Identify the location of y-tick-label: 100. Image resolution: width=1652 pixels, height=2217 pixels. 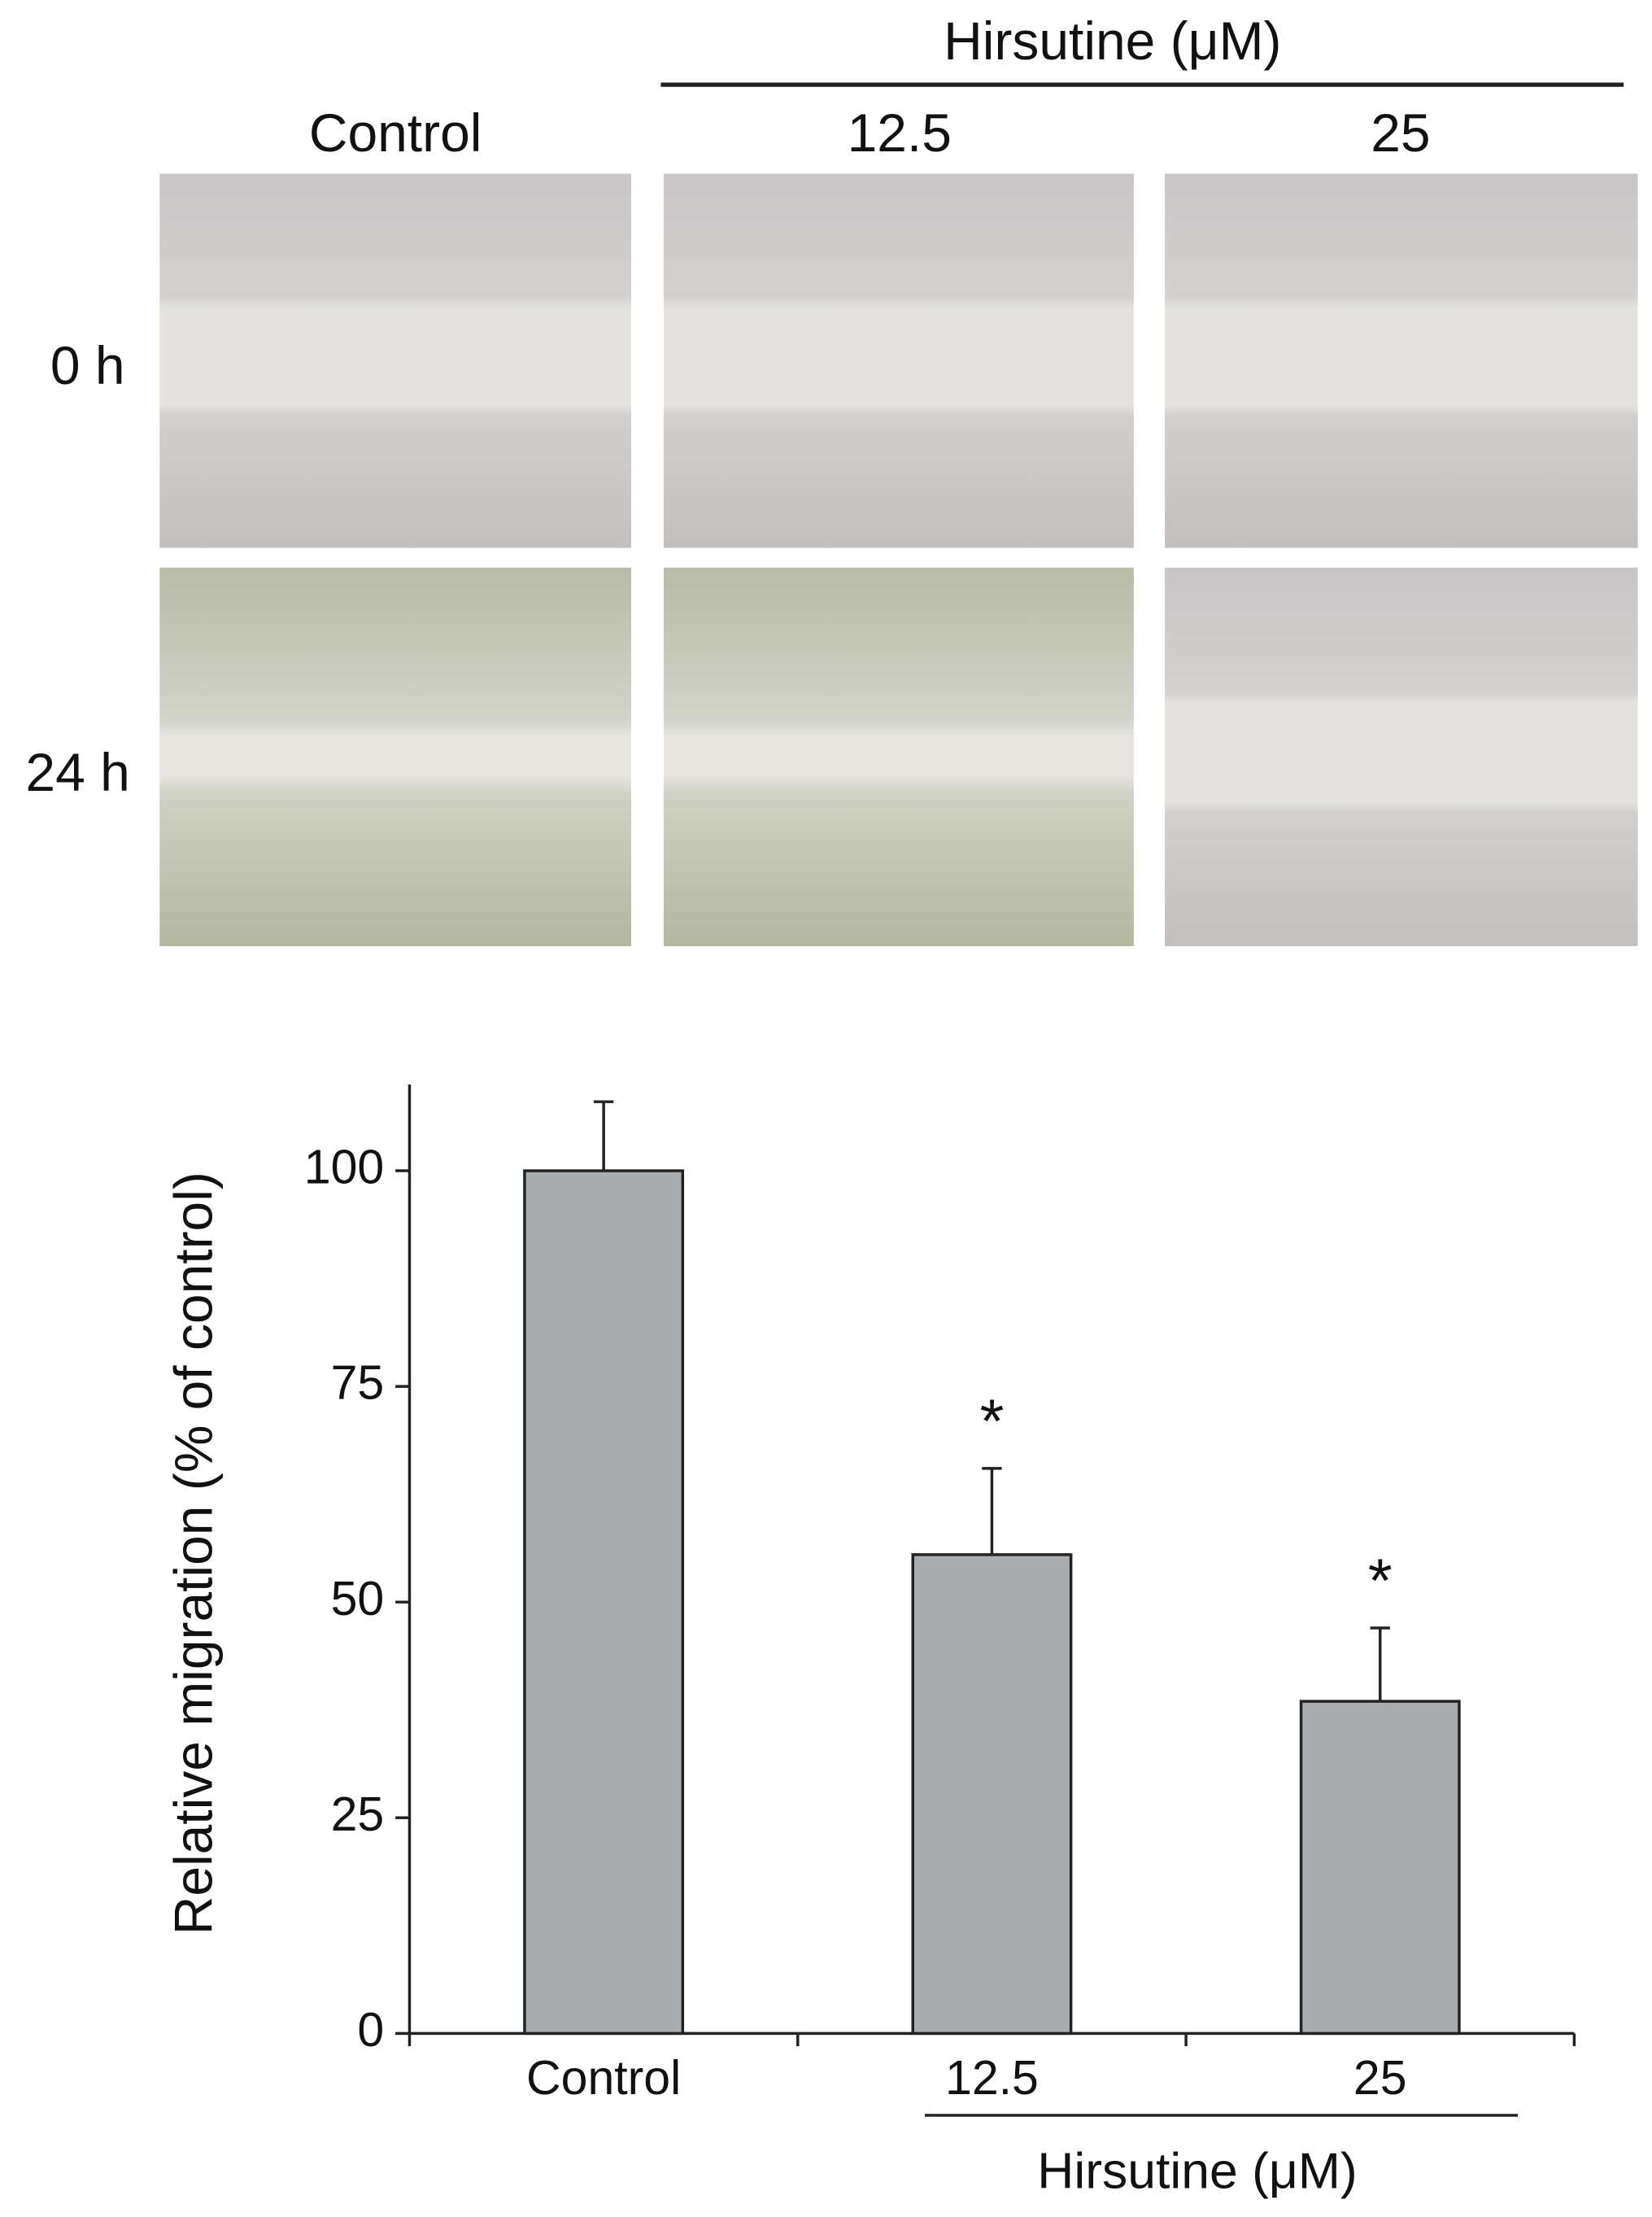
(344, 1167).